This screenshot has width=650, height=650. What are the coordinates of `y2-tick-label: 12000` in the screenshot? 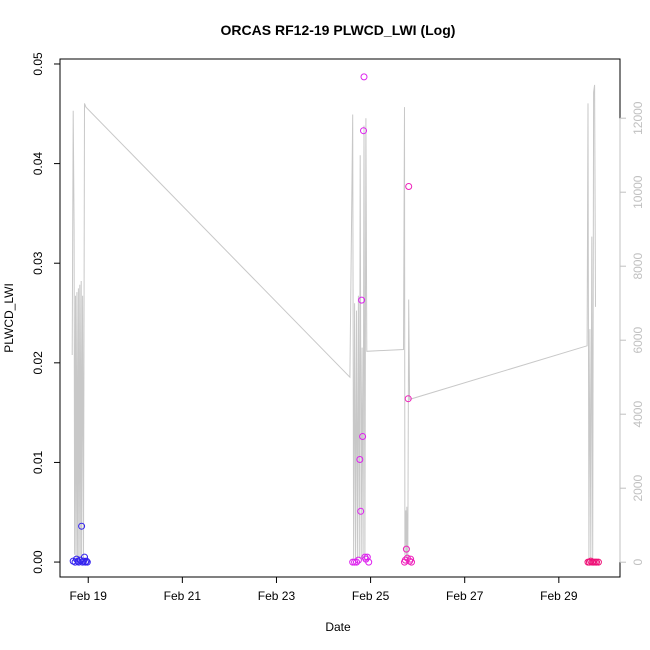 It's located at (638, 118).